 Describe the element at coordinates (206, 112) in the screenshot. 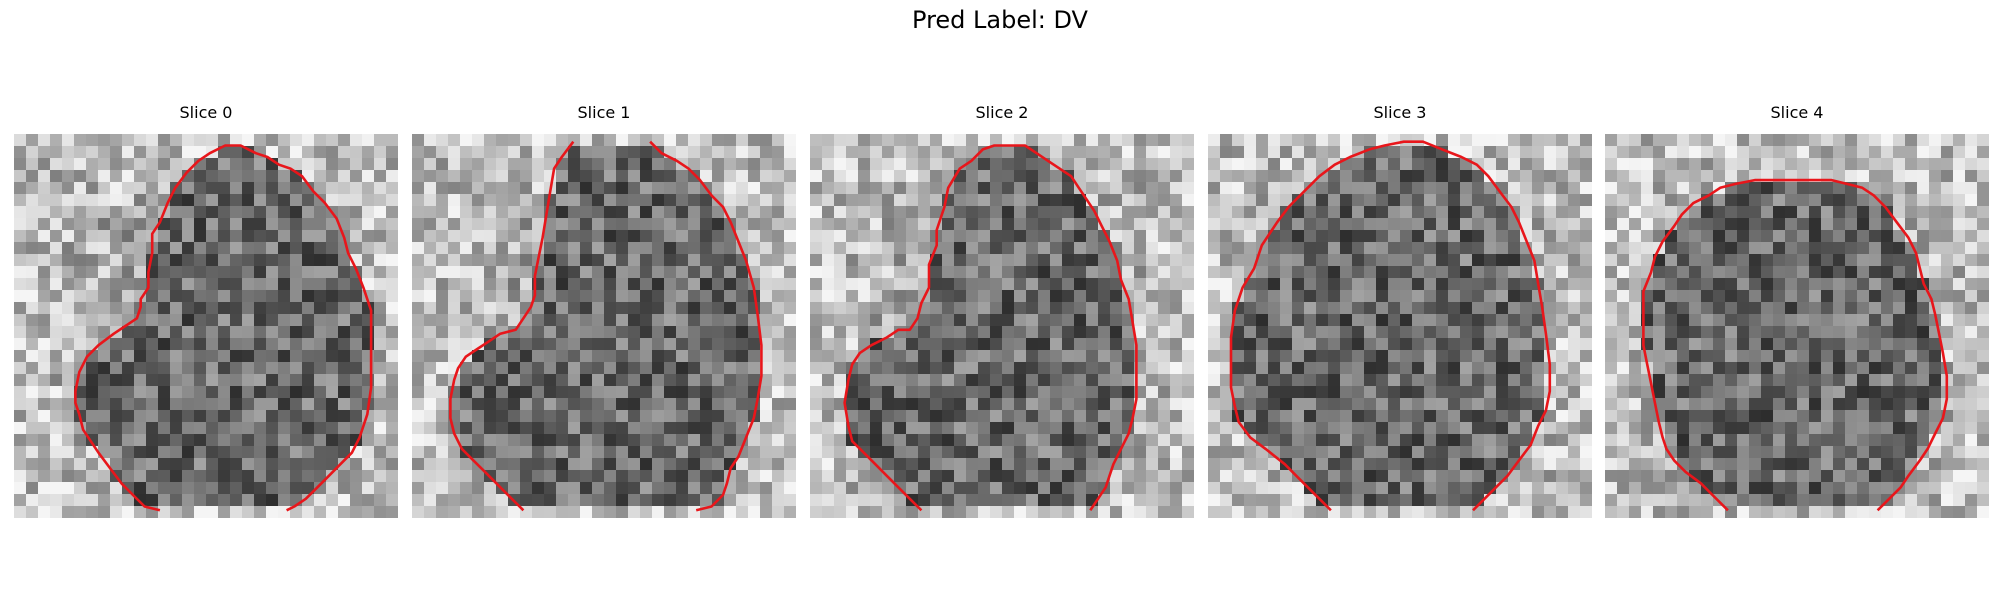

I see `slice-title: Slice 0` at that location.